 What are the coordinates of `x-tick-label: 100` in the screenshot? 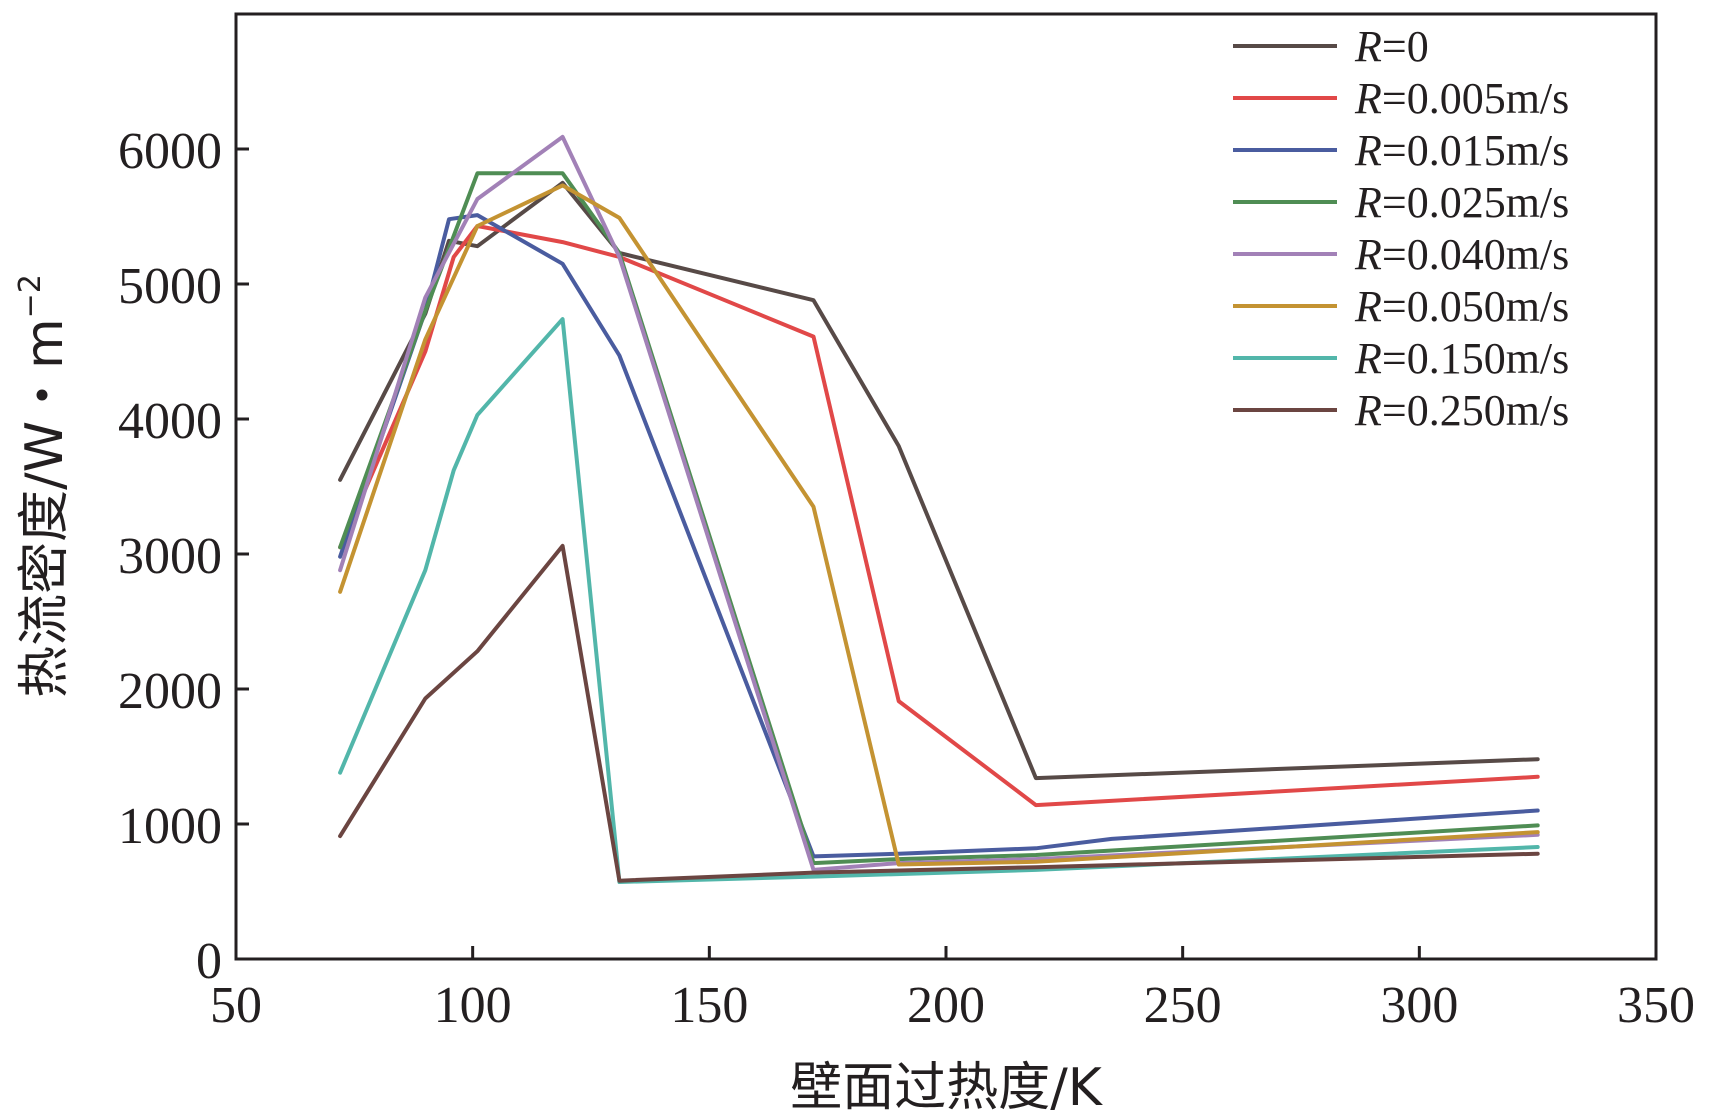 It's located at (473, 1005).